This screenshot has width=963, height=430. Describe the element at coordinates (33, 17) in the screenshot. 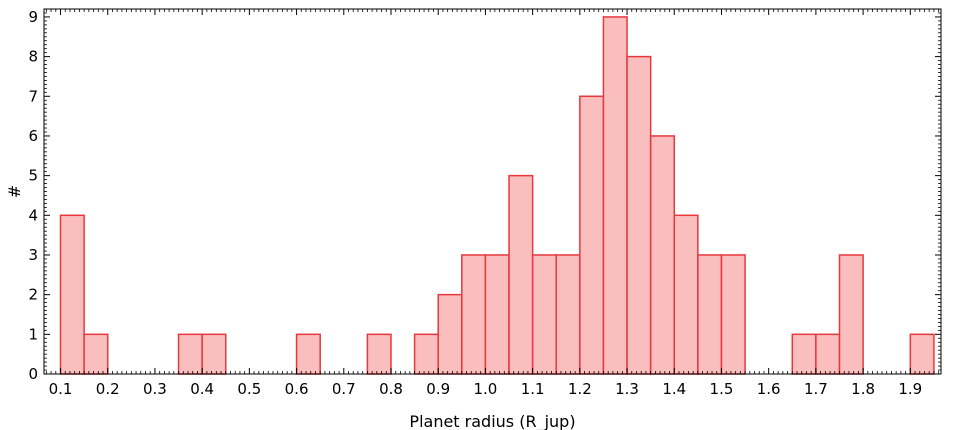

I see `y-tick-label: 9` at that location.